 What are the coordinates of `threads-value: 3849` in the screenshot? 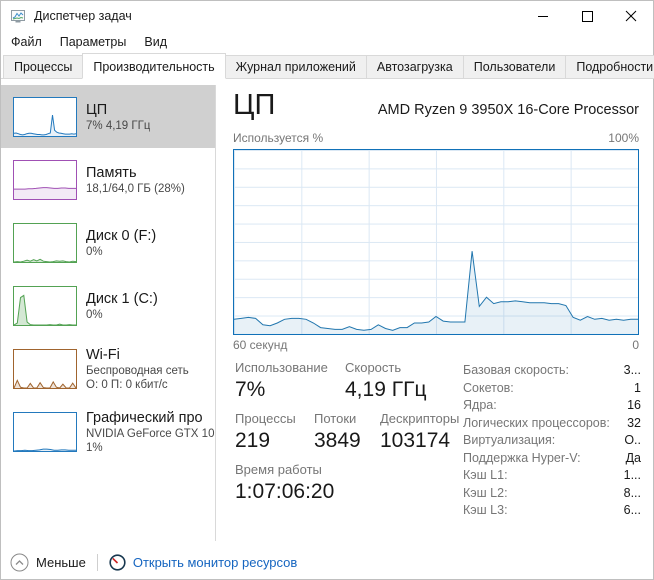 It's located at (337, 440).